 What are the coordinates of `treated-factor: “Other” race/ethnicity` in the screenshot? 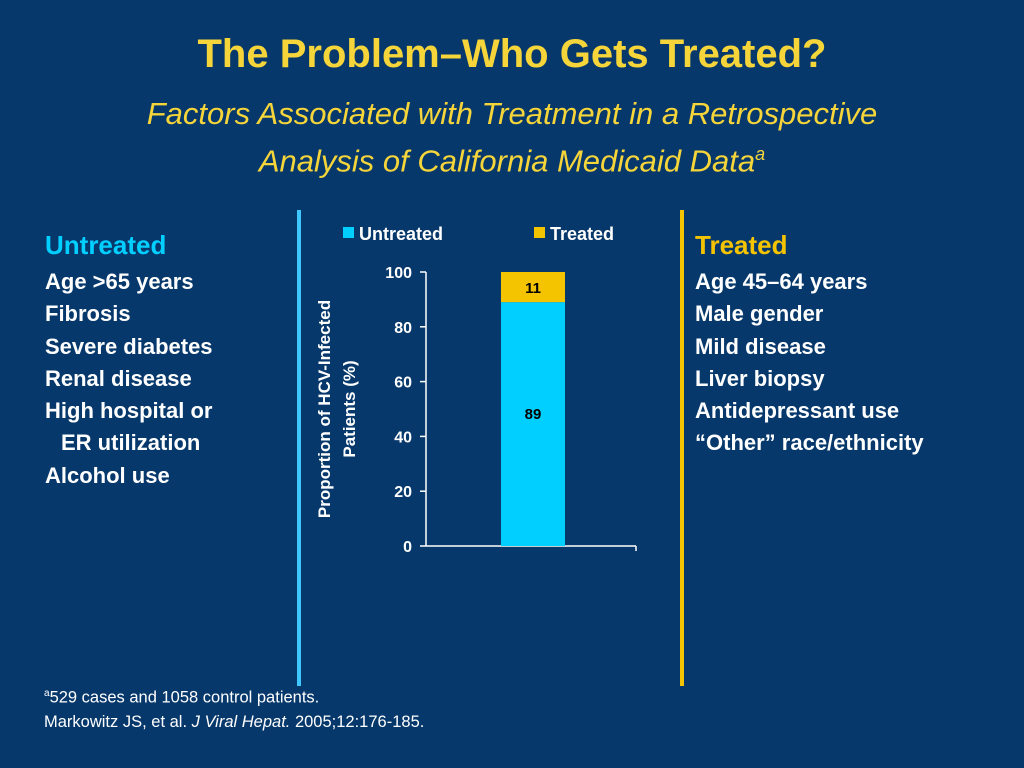 It's located at (809, 443).